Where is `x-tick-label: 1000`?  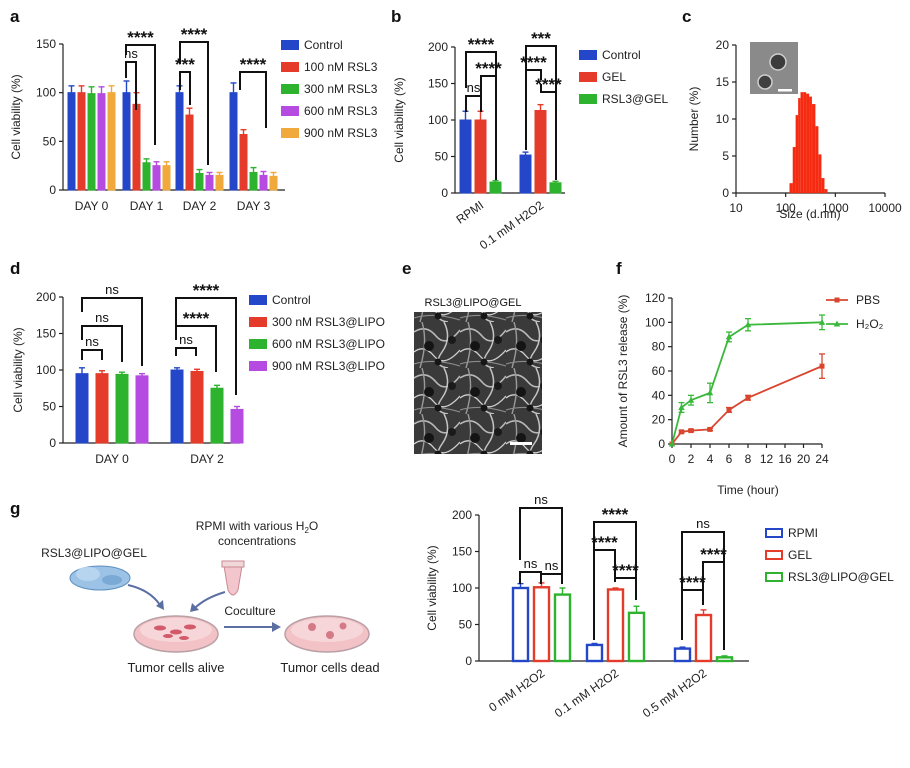
x-tick-label: 1000 is located at coordinates (835, 208).